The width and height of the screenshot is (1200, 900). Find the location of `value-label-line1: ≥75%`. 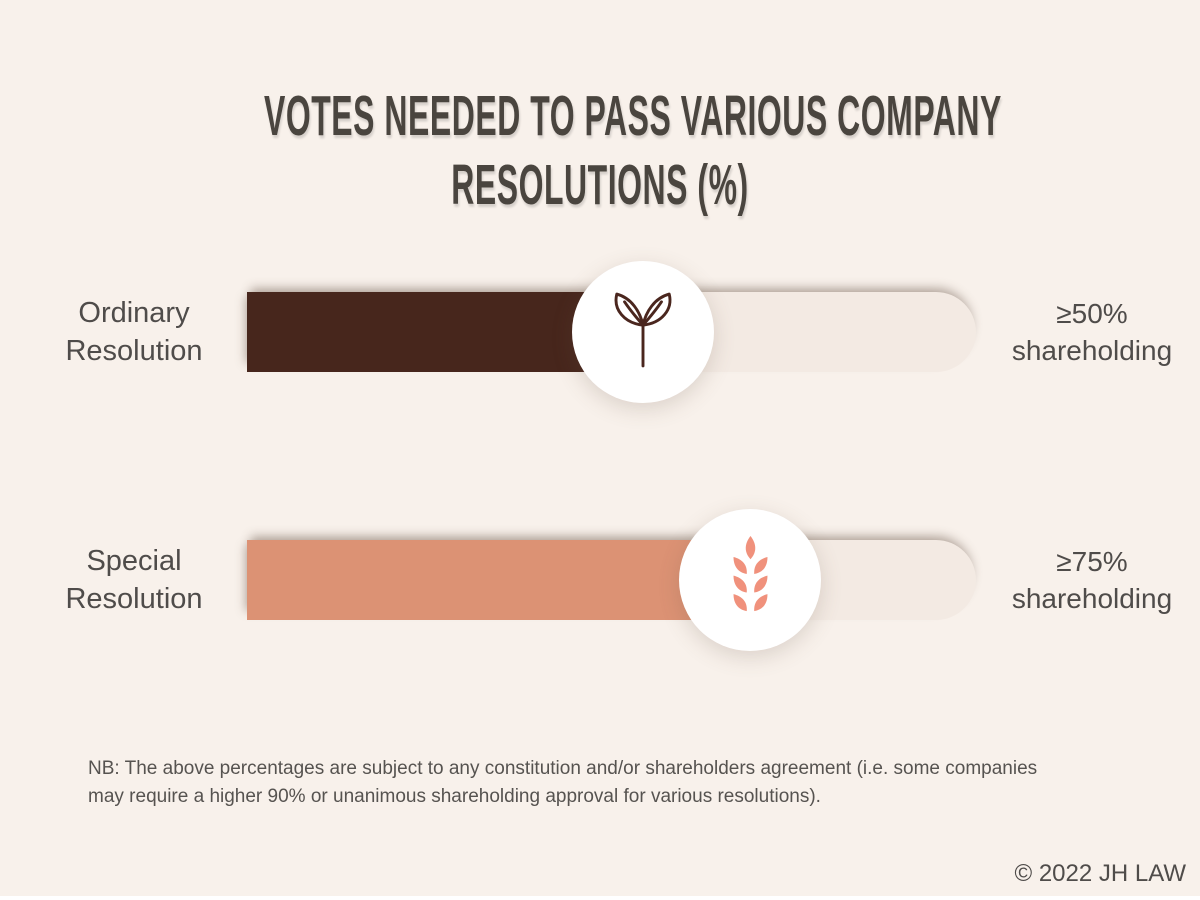

value-label-line1: ≥75% is located at coordinates (1092, 561).